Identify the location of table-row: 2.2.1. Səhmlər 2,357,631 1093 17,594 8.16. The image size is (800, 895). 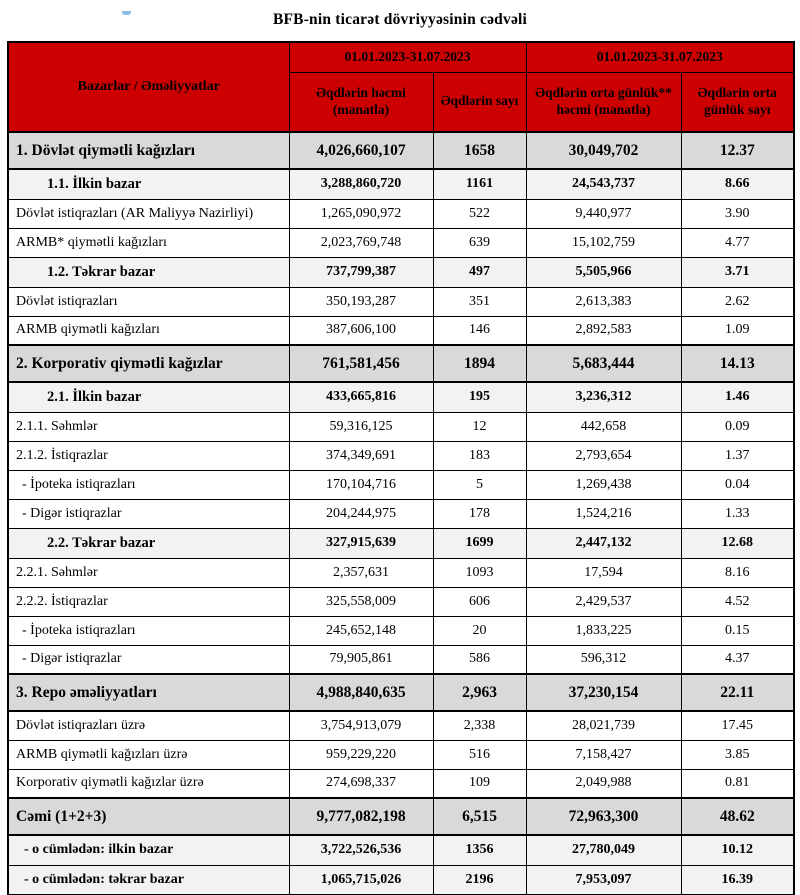
(401, 572).